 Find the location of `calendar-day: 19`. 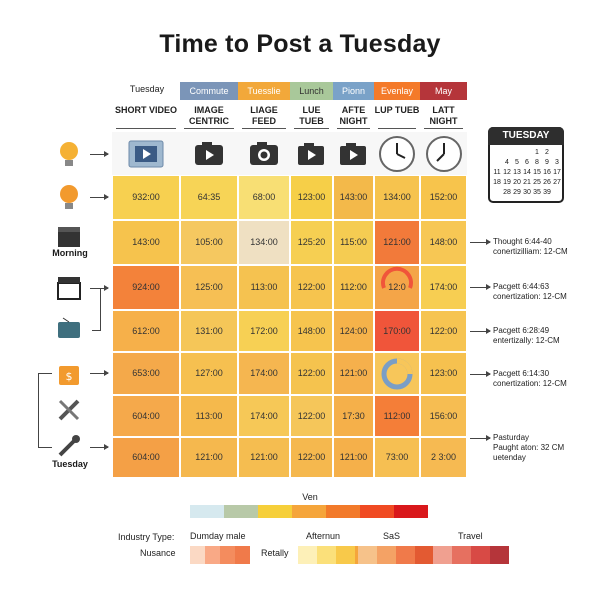

calendar-day: 19 is located at coordinates (507, 182).